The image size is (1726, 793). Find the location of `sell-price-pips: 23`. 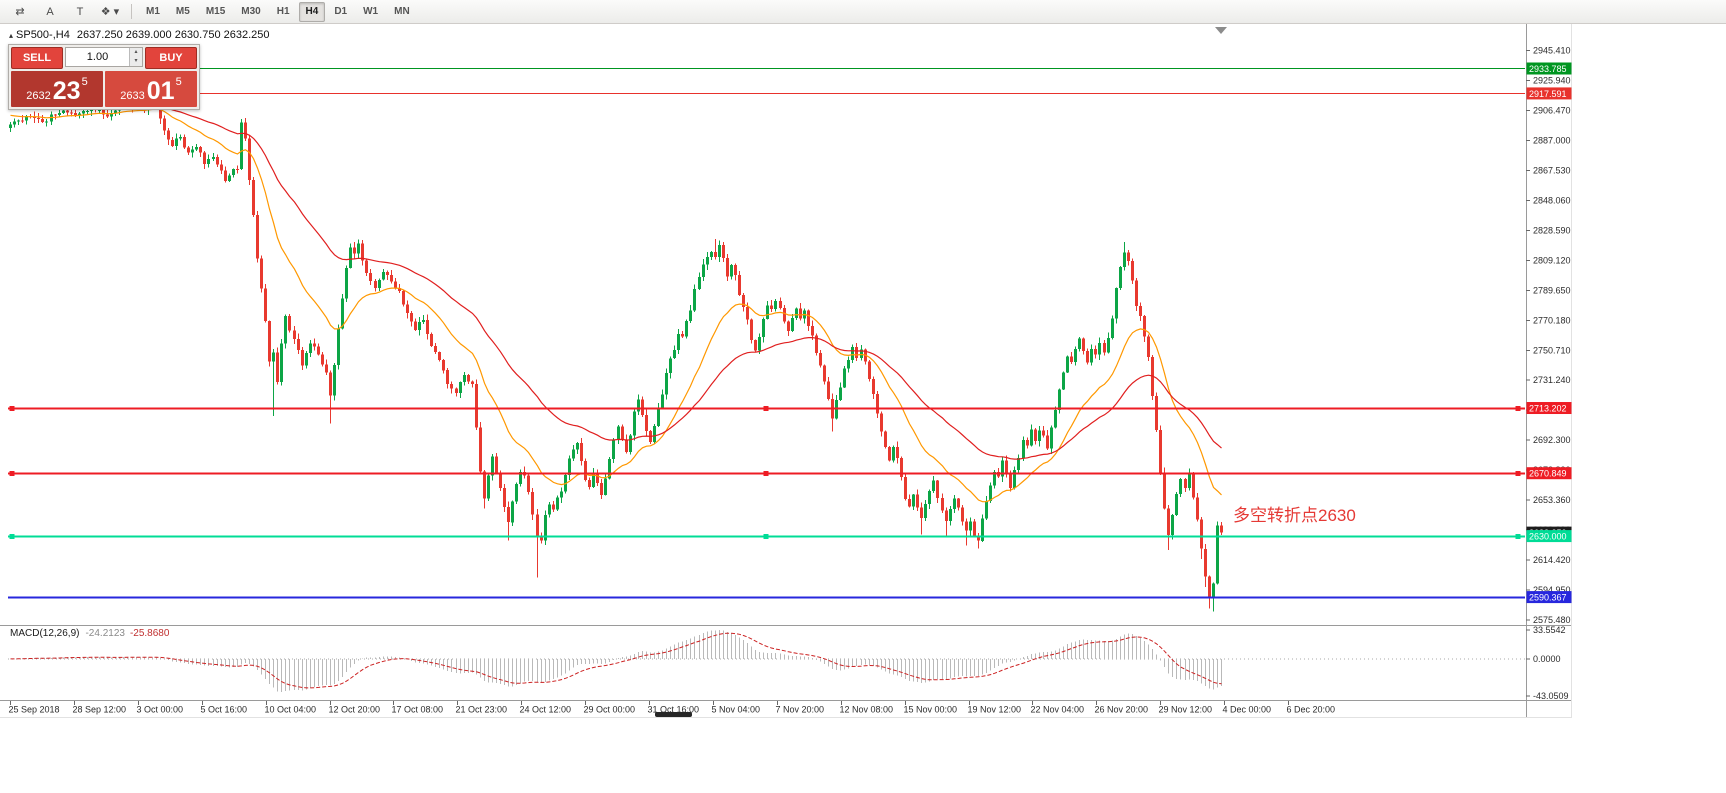

sell-price-pips: 23 is located at coordinates (66, 91).